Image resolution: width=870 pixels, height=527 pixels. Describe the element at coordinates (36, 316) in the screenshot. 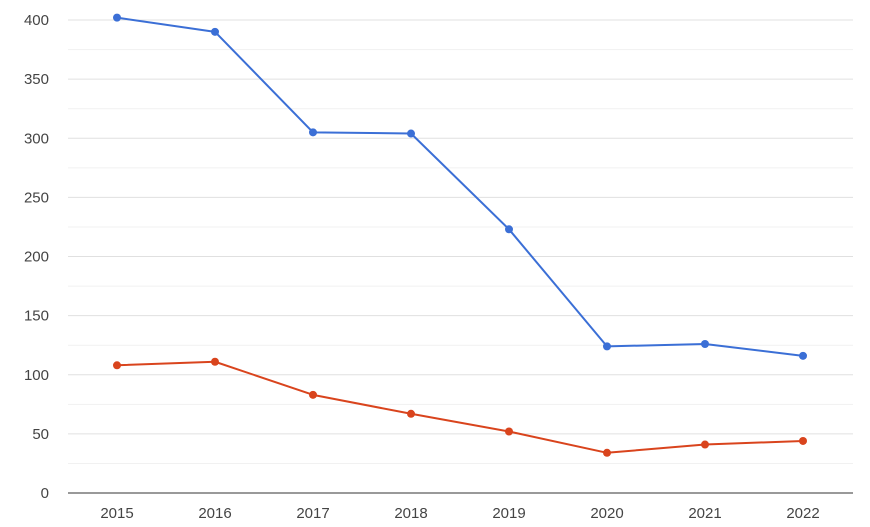

I see `y-tick-label: 150` at that location.